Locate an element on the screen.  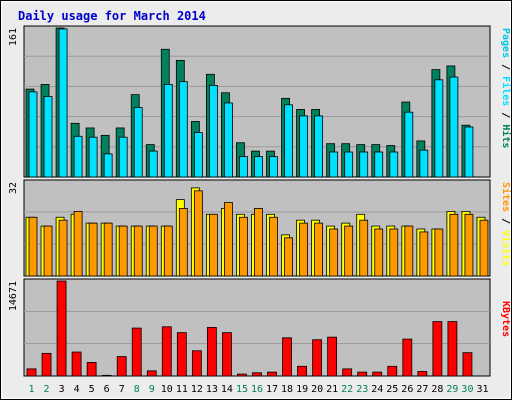
y-max-label: 14671 is located at coordinates (13, 296).